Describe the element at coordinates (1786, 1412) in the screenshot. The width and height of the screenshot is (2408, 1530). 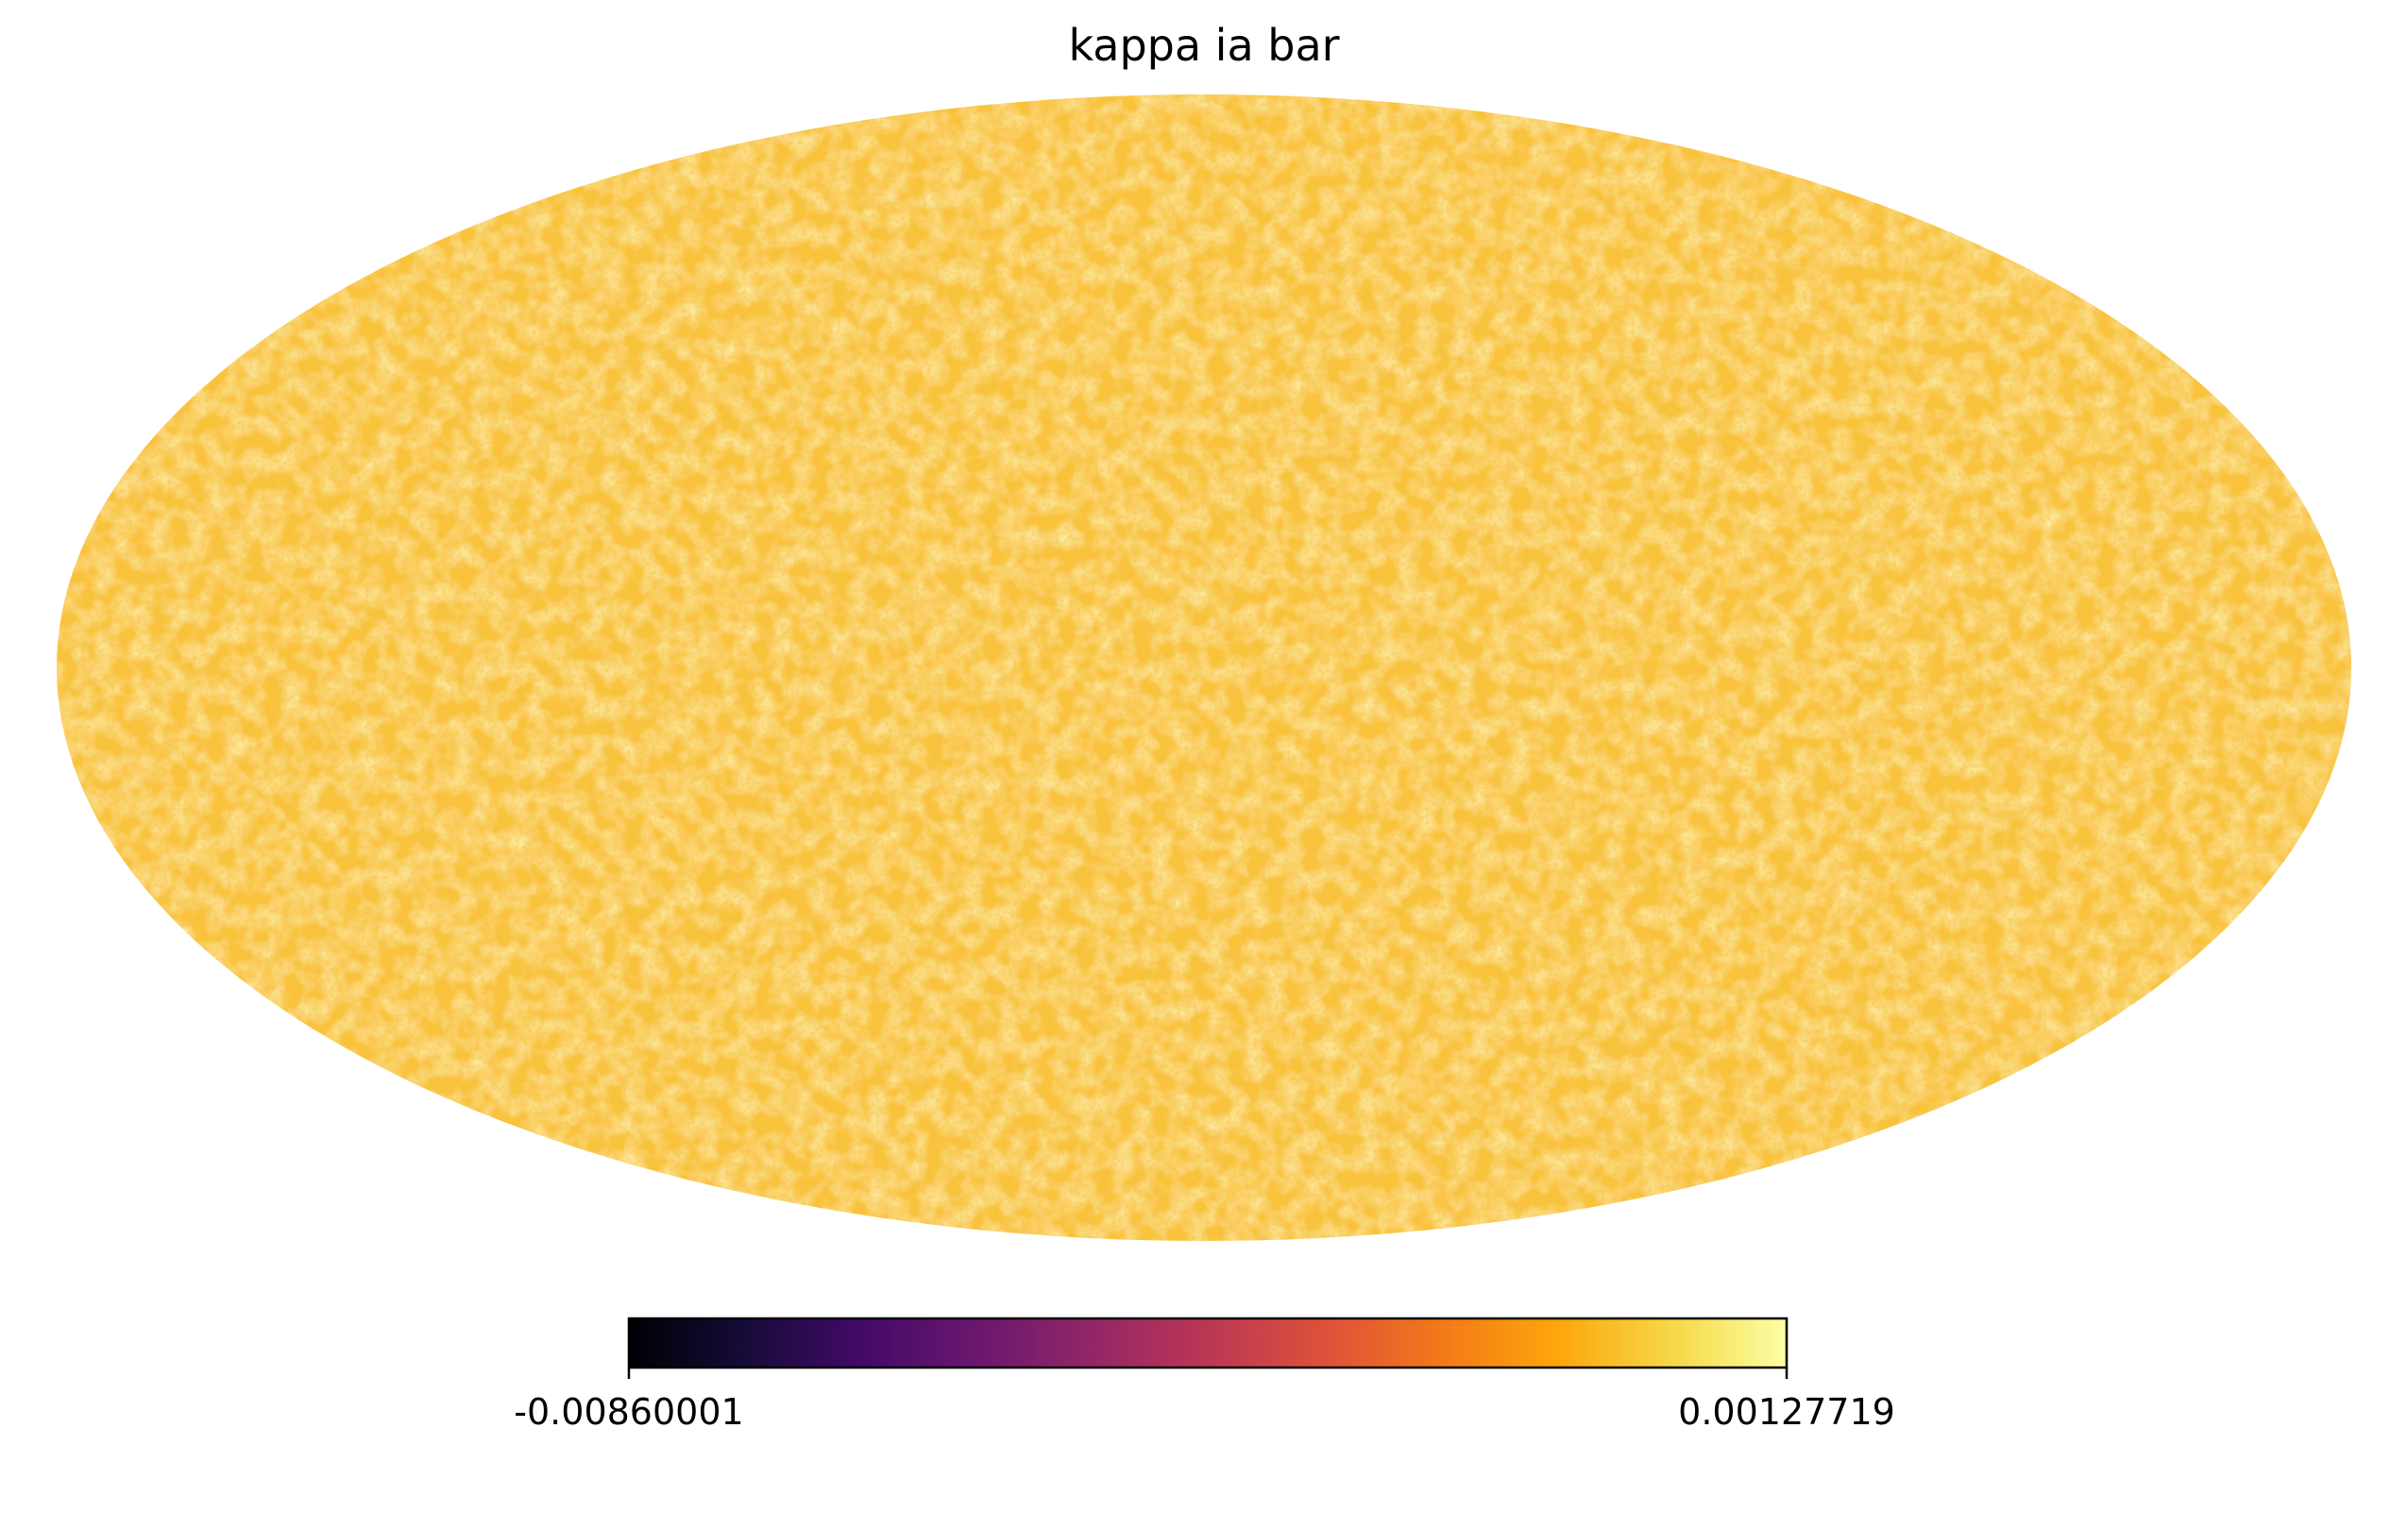
I see `colorbar-max-label: 0.00127719` at that location.